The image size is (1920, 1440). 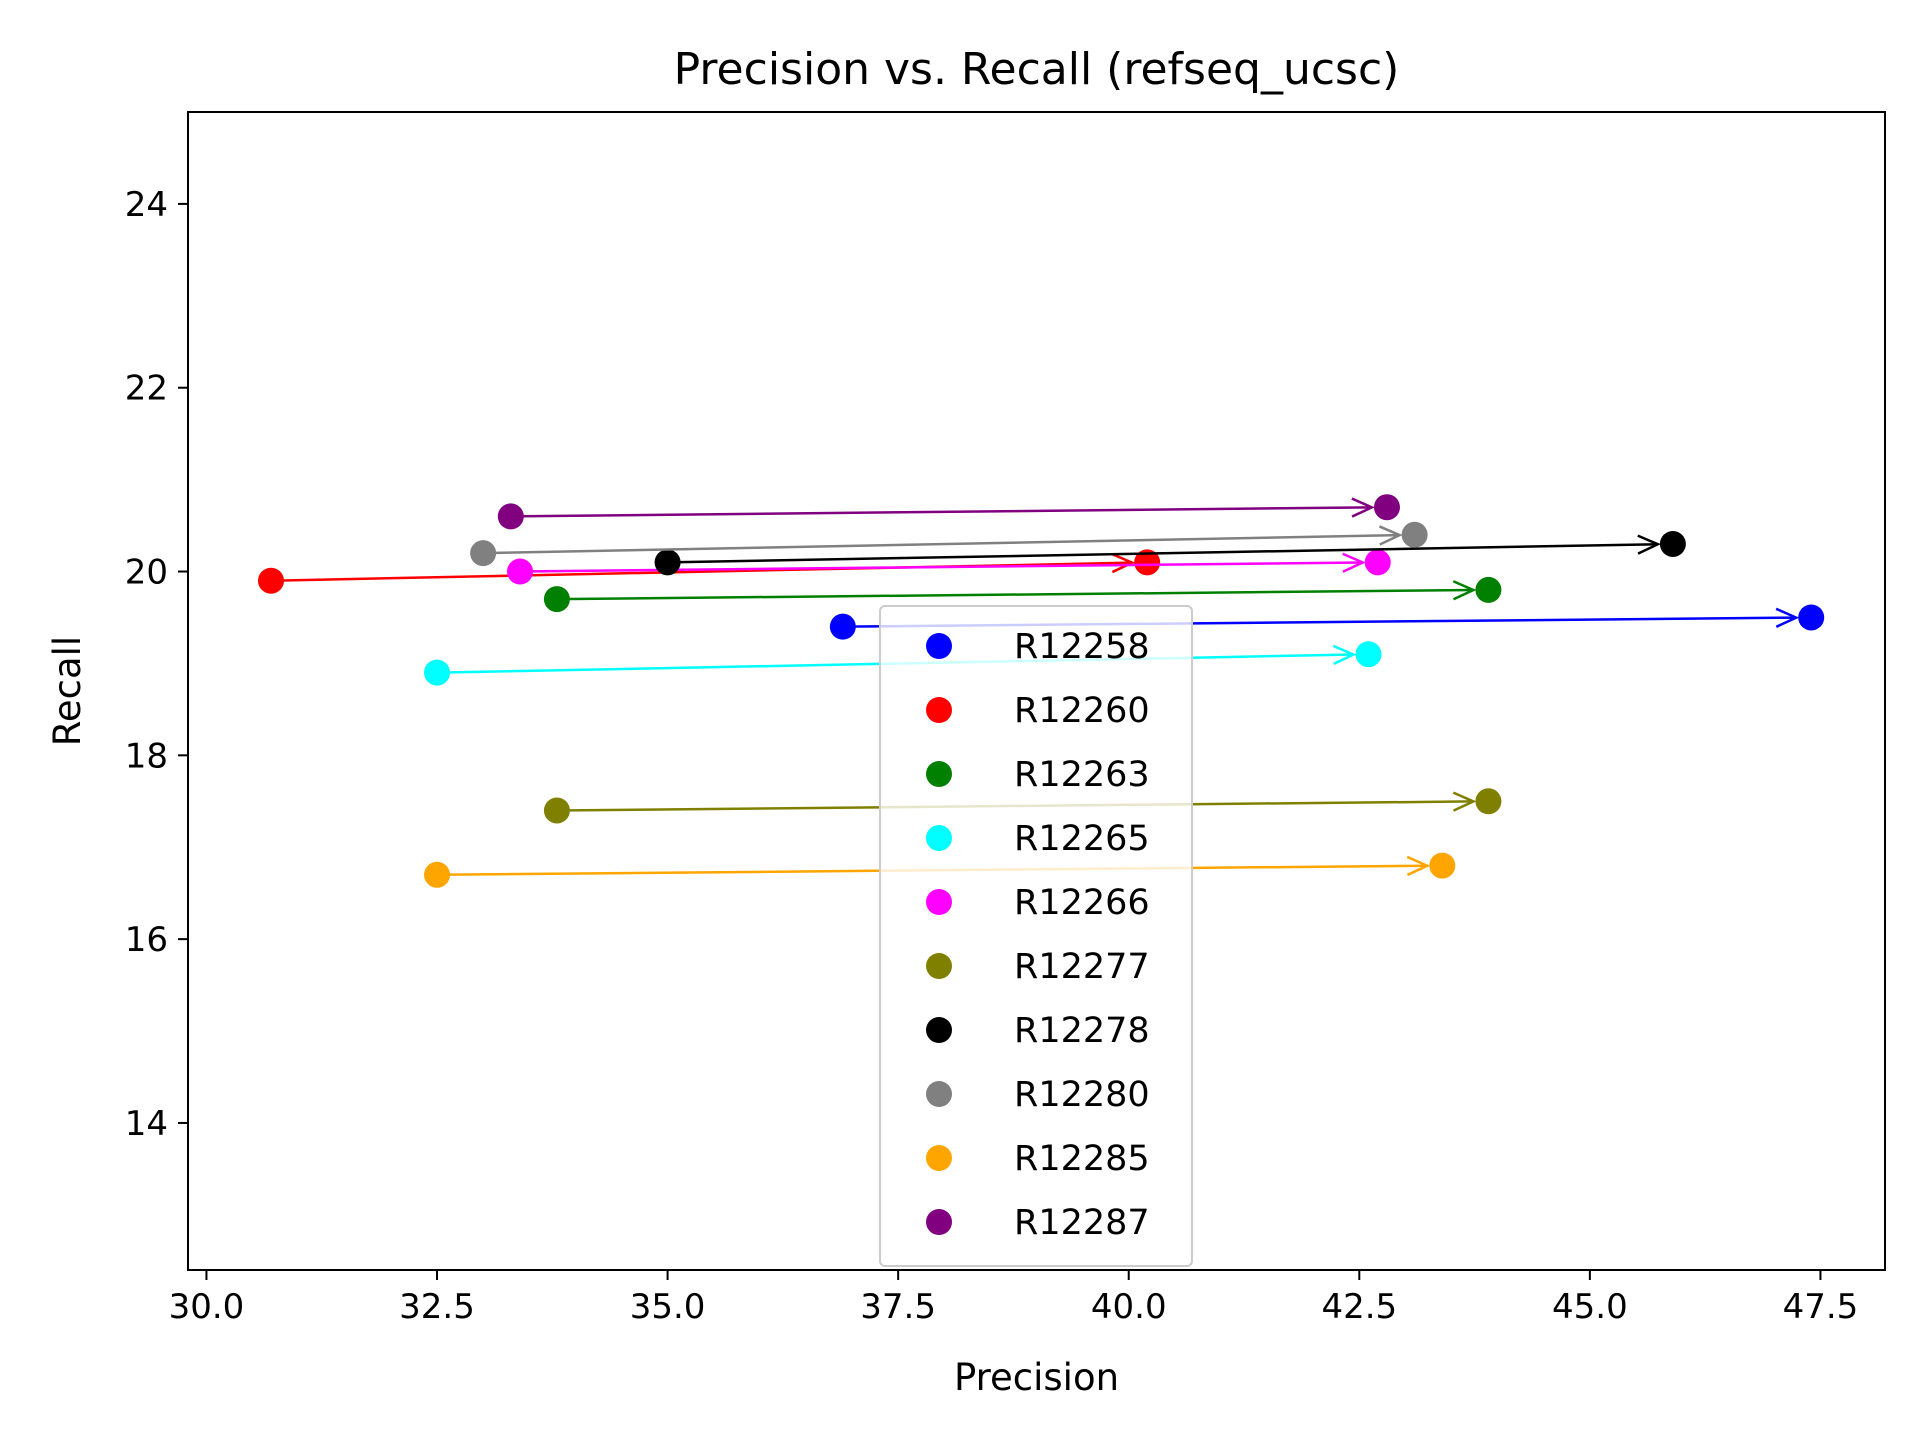 What do you see at coordinates (1036, 1377) in the screenshot?
I see `x-axis-label: Precision` at bounding box center [1036, 1377].